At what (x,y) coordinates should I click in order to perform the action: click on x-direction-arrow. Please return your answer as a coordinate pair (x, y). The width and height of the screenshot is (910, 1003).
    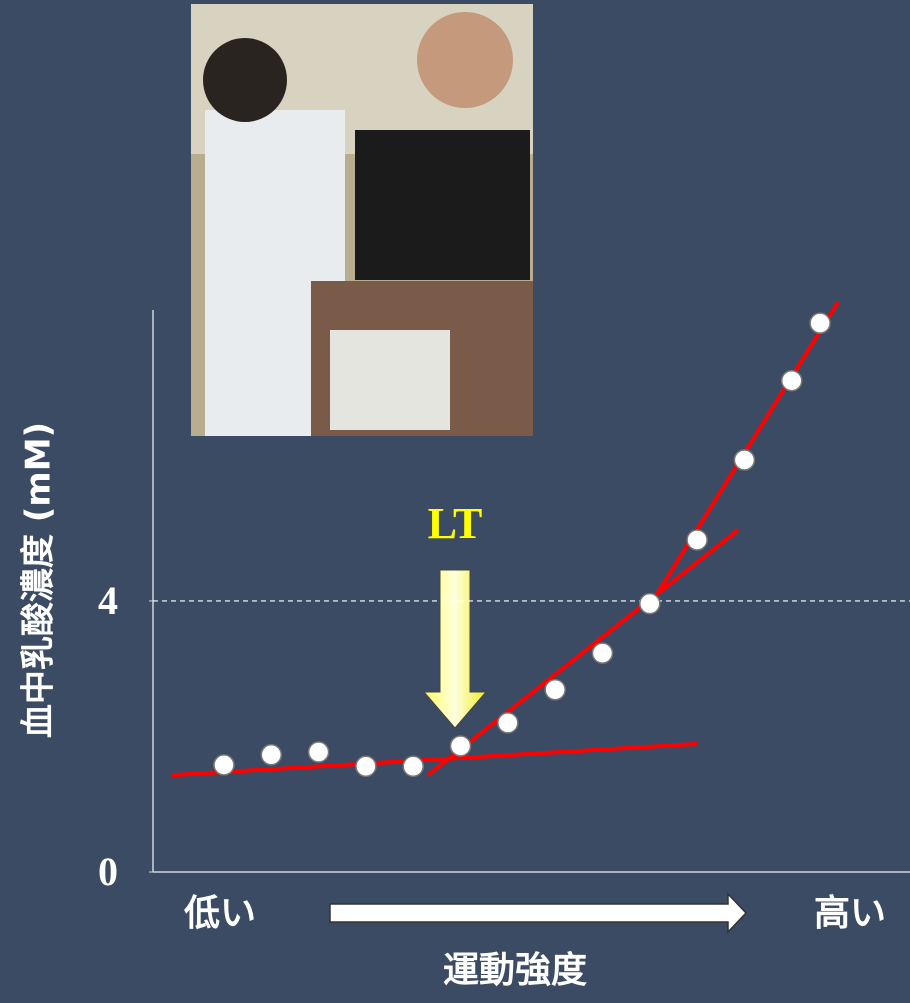
    Looking at the image, I should click on (538, 913).